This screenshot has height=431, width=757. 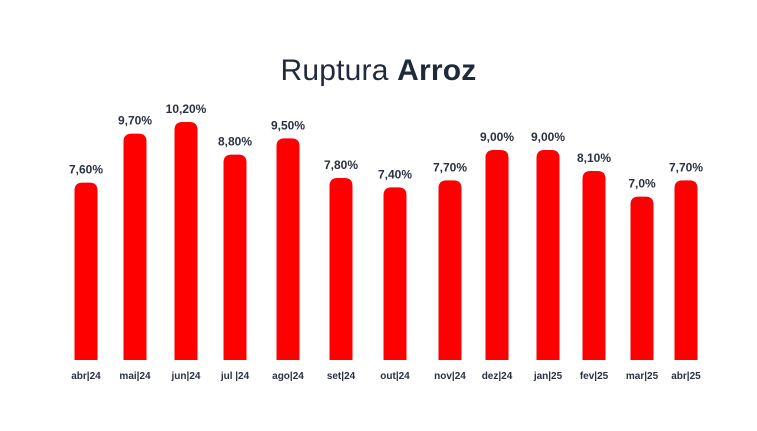 What do you see at coordinates (548, 376) in the screenshot?
I see `category-label: jan|25` at bounding box center [548, 376].